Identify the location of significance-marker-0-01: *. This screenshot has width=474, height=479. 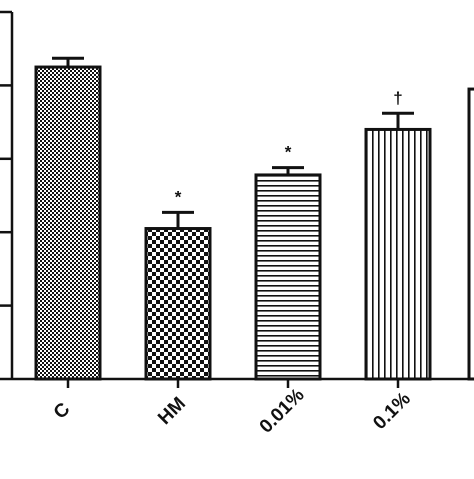
(288, 152).